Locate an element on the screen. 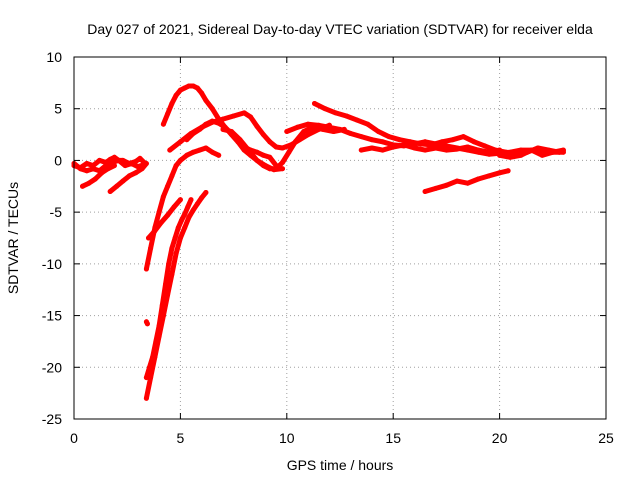 This screenshot has width=640, height=480. y-tick-label: 0 is located at coordinates (58, 160).